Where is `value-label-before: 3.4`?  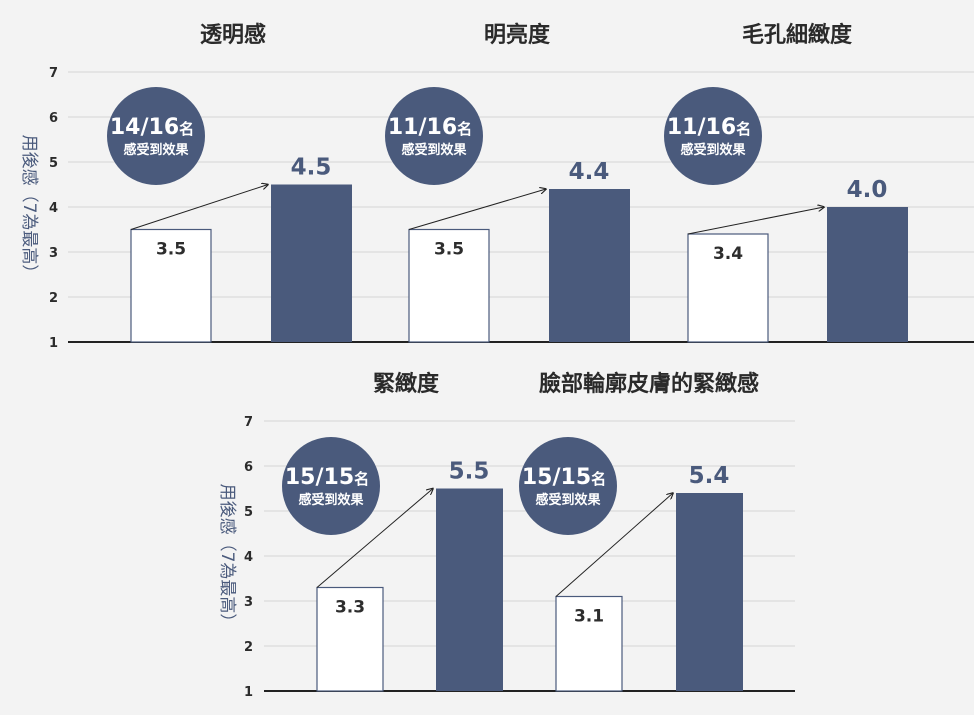
value-label-before: 3.4 is located at coordinates (728, 254).